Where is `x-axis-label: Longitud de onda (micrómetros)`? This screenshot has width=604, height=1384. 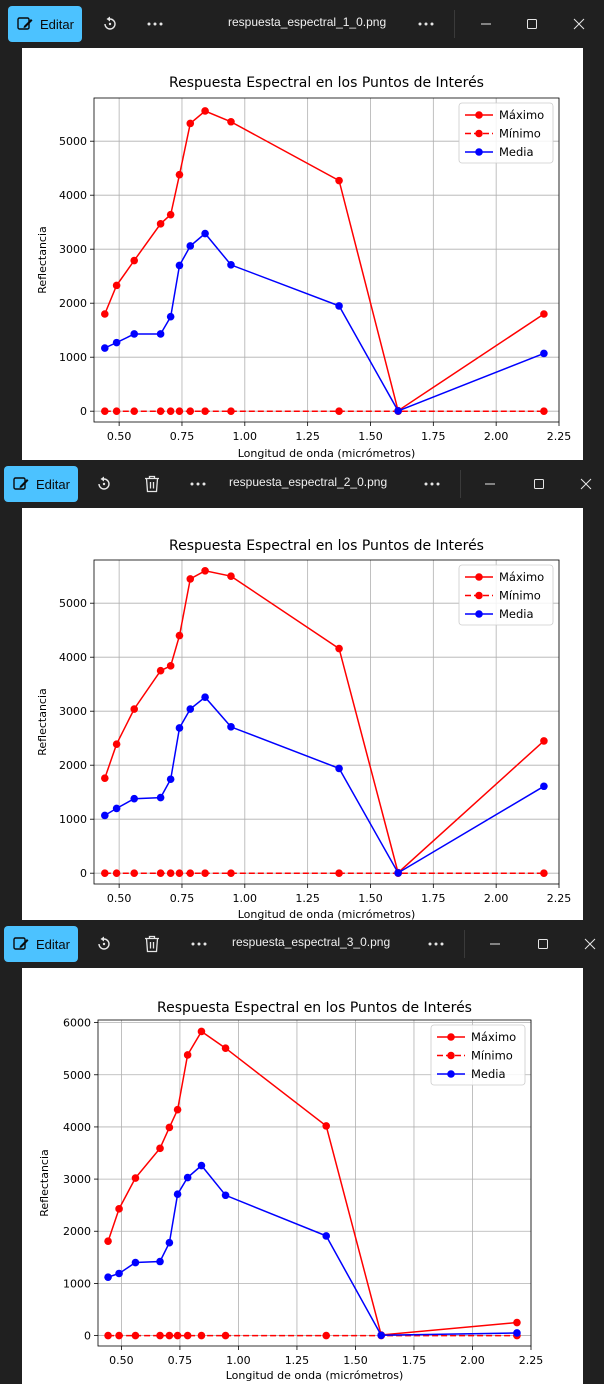
x-axis-label: Longitud de onda (micrómetros) is located at coordinates (315, 1375).